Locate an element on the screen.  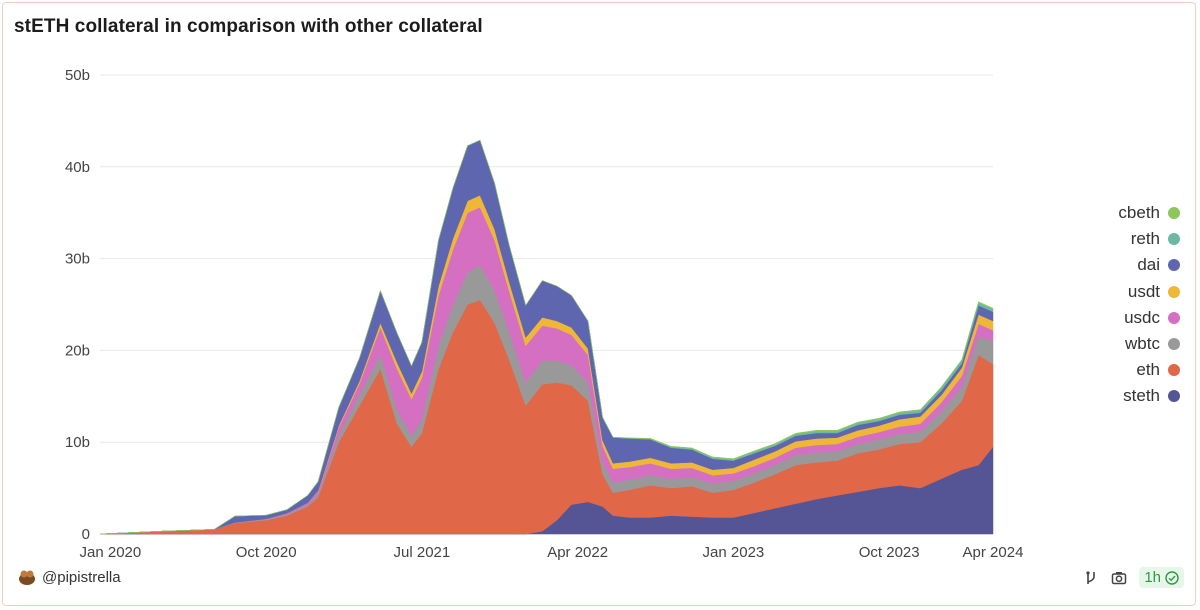
legend-label: steth is located at coordinates (1141, 396).